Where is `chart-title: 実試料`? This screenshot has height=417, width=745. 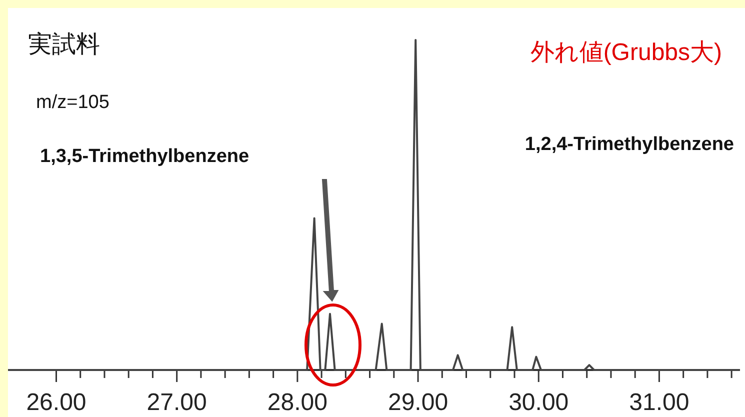
chart-title: 実試料 is located at coordinates (64, 44).